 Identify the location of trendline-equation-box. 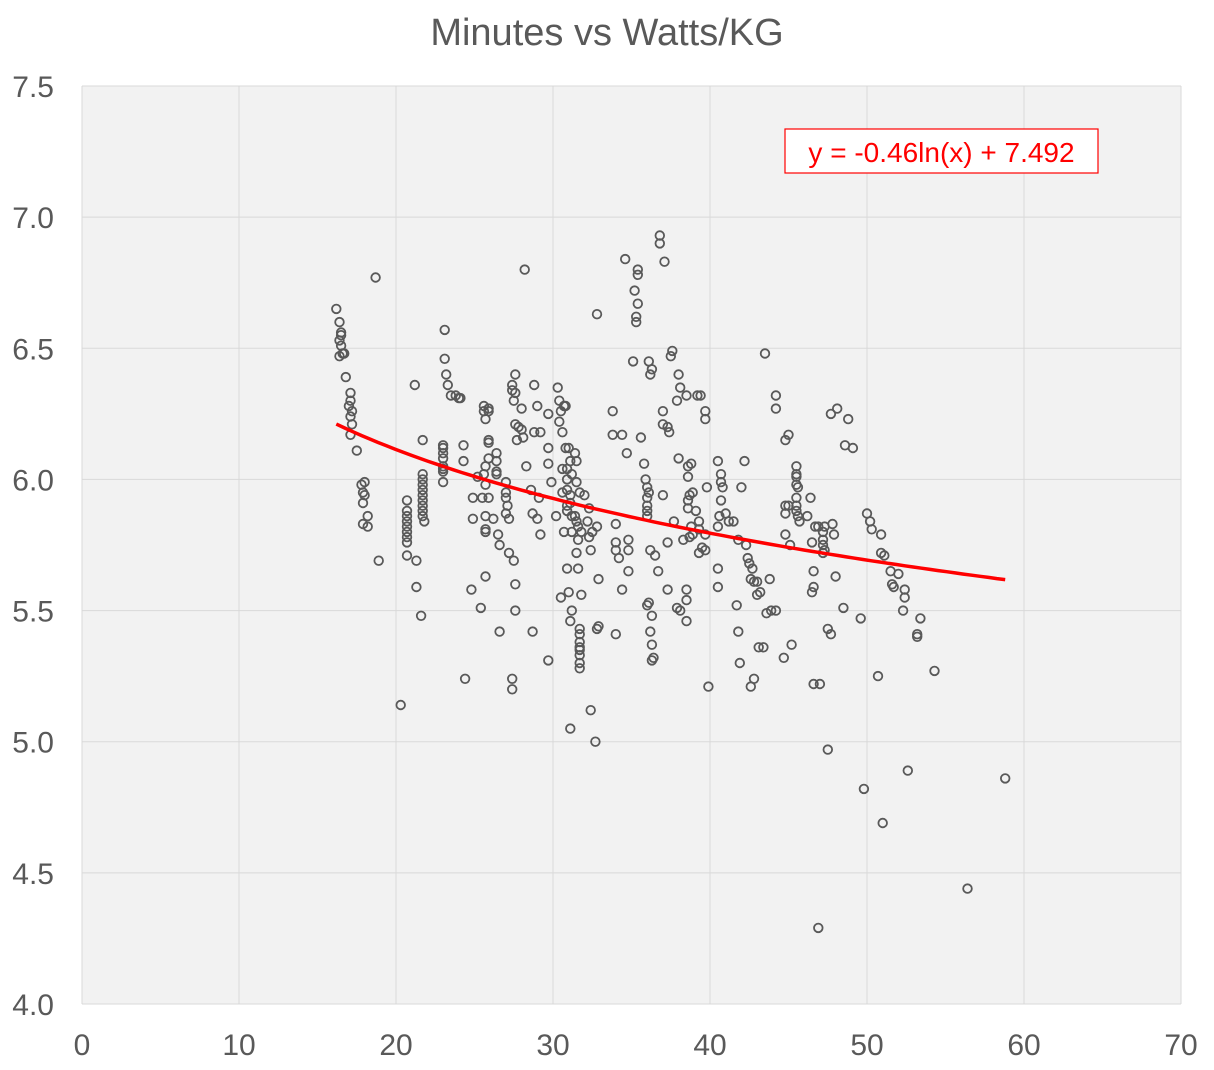
(941, 151).